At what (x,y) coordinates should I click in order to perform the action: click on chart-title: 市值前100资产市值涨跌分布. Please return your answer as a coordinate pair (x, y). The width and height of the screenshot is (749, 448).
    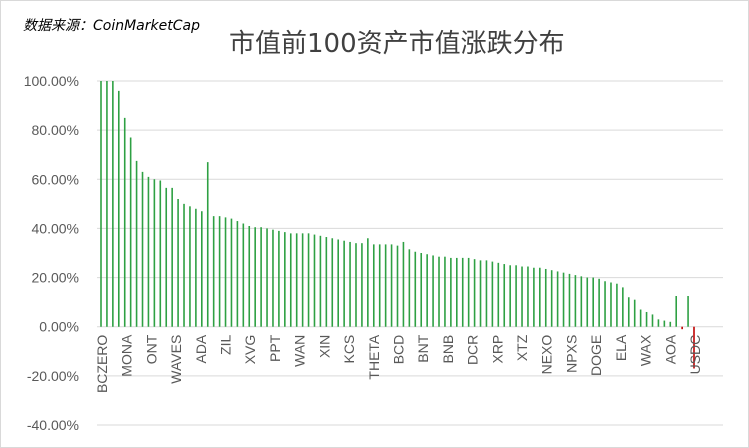
    Looking at the image, I should click on (397, 44).